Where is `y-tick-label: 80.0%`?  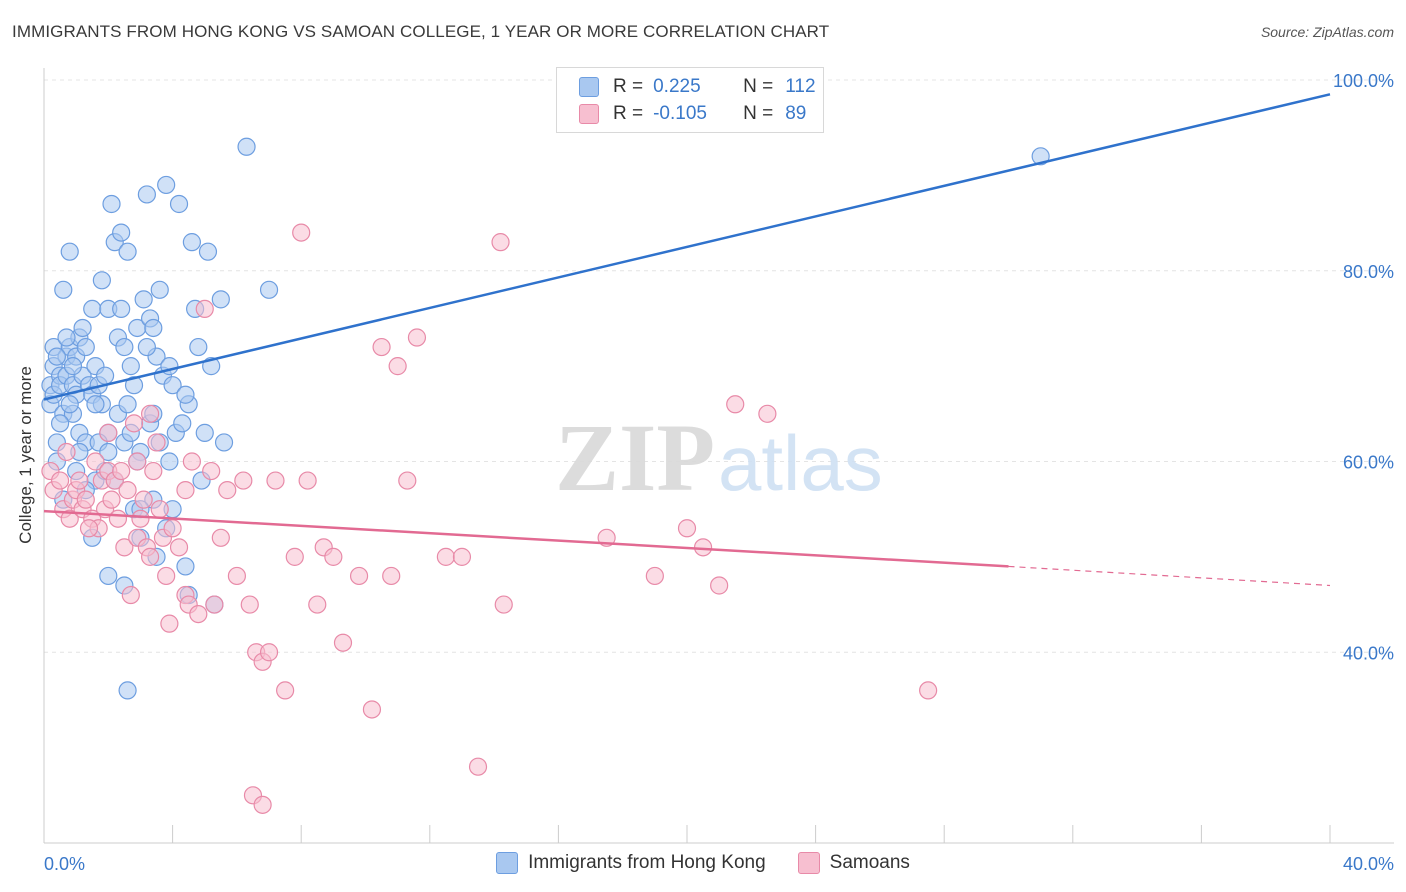 y-tick-label: 80.0% is located at coordinates (1368, 272).